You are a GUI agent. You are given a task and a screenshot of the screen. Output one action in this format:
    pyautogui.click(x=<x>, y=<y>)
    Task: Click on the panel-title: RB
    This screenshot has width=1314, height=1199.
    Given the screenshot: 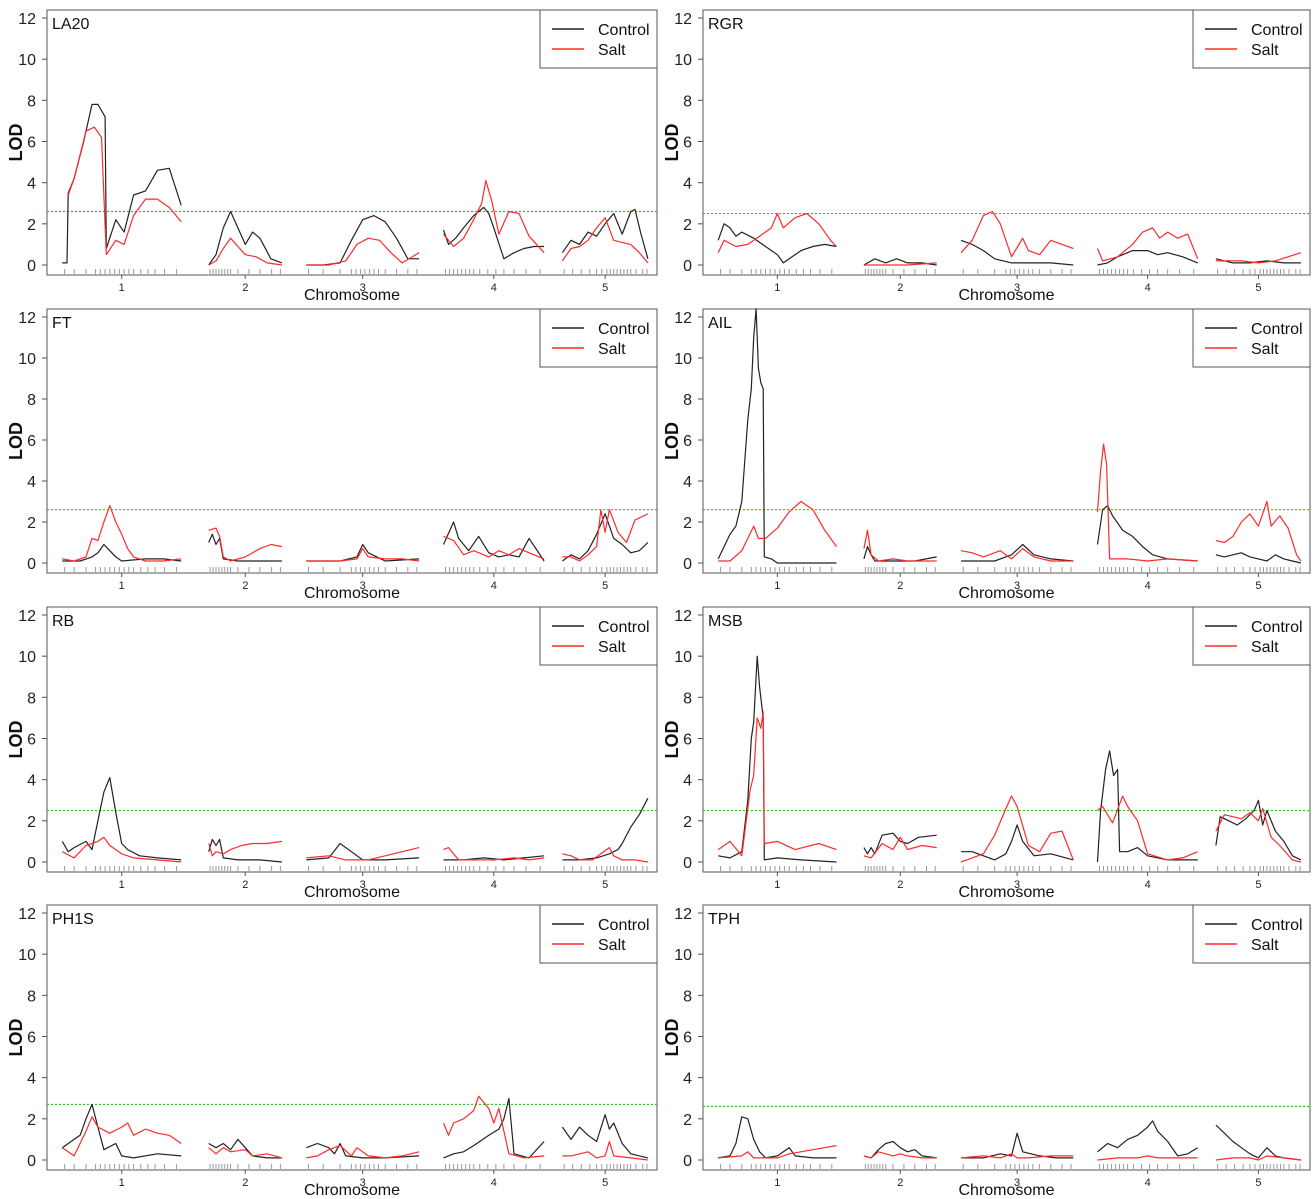 What is the action you would take?
    pyautogui.click(x=63, y=621)
    